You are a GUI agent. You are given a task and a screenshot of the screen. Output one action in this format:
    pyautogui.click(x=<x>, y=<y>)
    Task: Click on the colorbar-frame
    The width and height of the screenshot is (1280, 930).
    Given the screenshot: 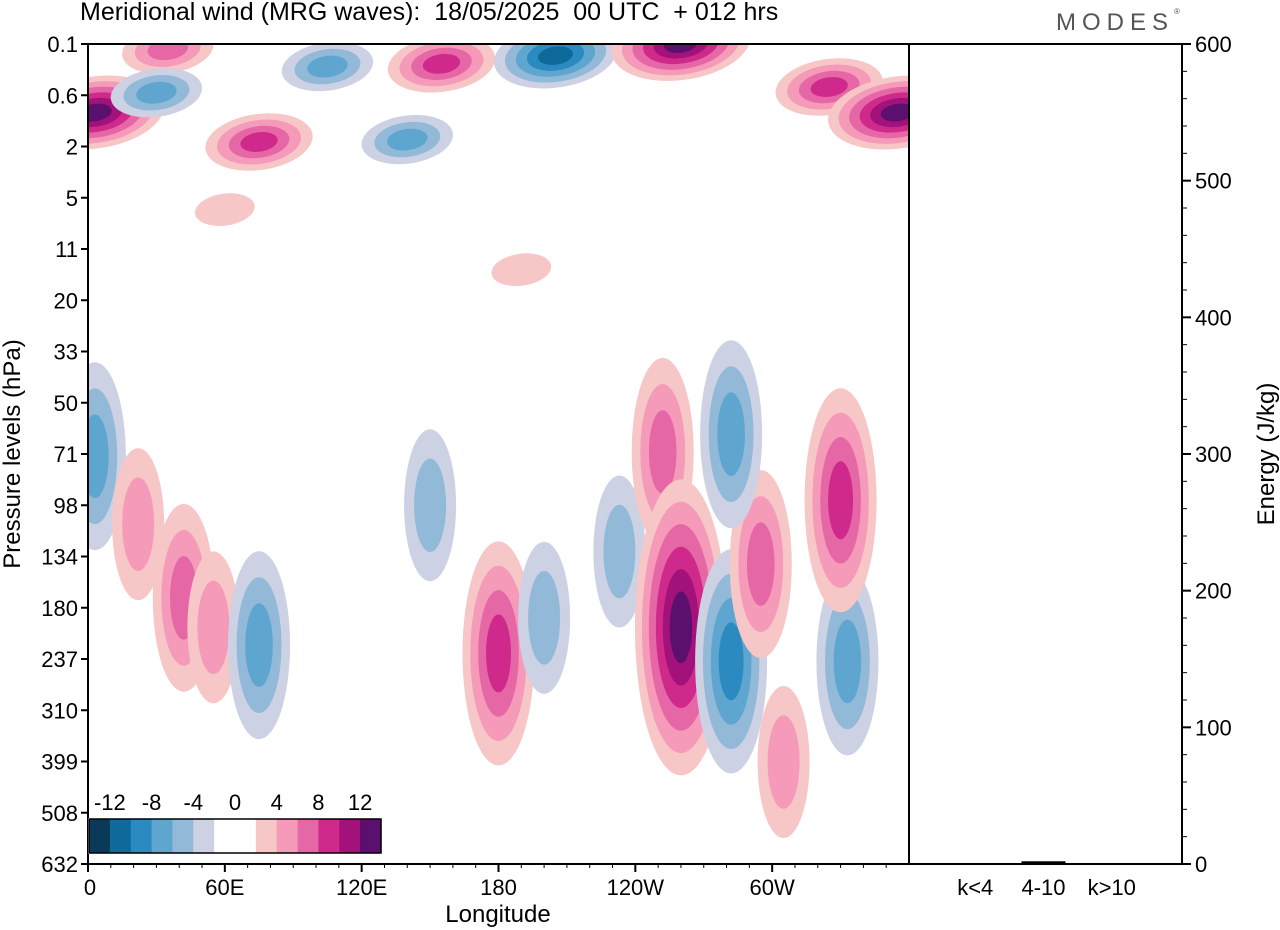 What is the action you would take?
    pyautogui.click(x=235, y=836)
    